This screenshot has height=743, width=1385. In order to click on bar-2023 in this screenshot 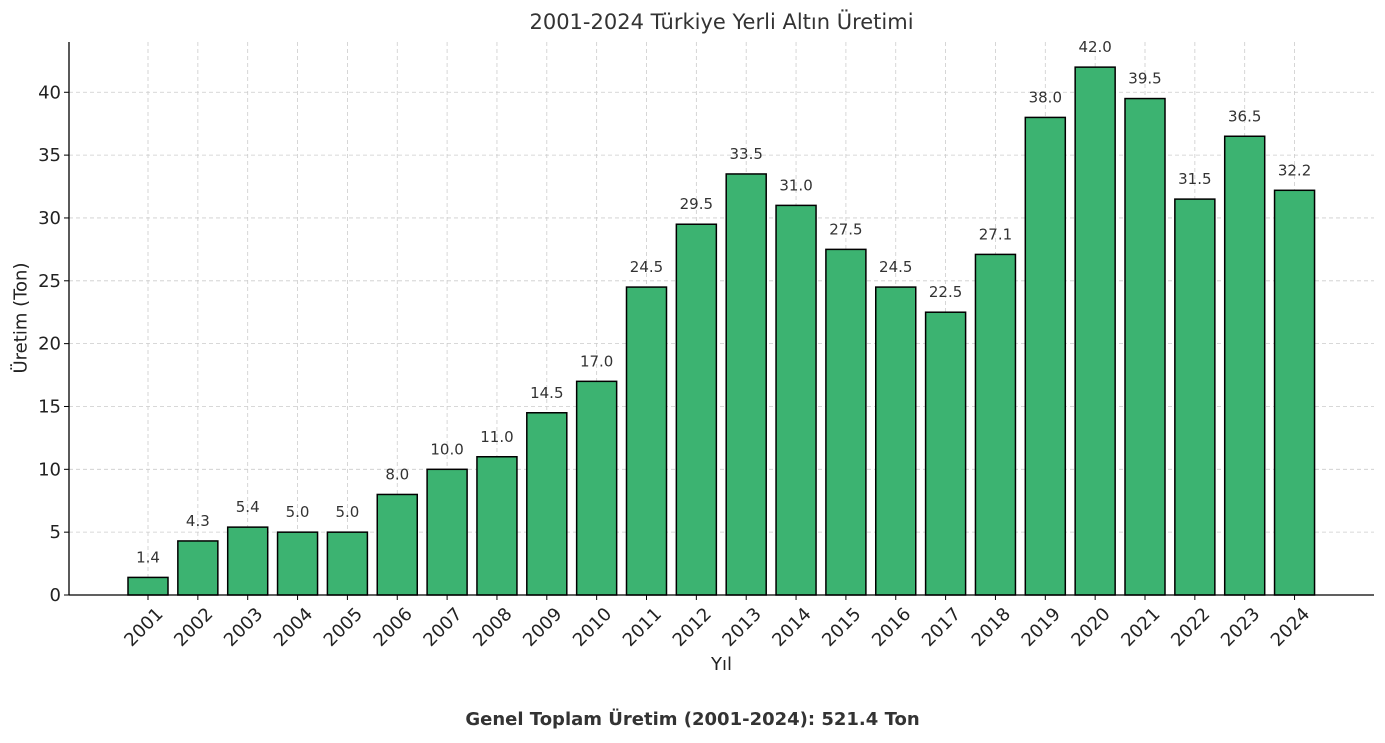, I will do `click(1244, 365)`.